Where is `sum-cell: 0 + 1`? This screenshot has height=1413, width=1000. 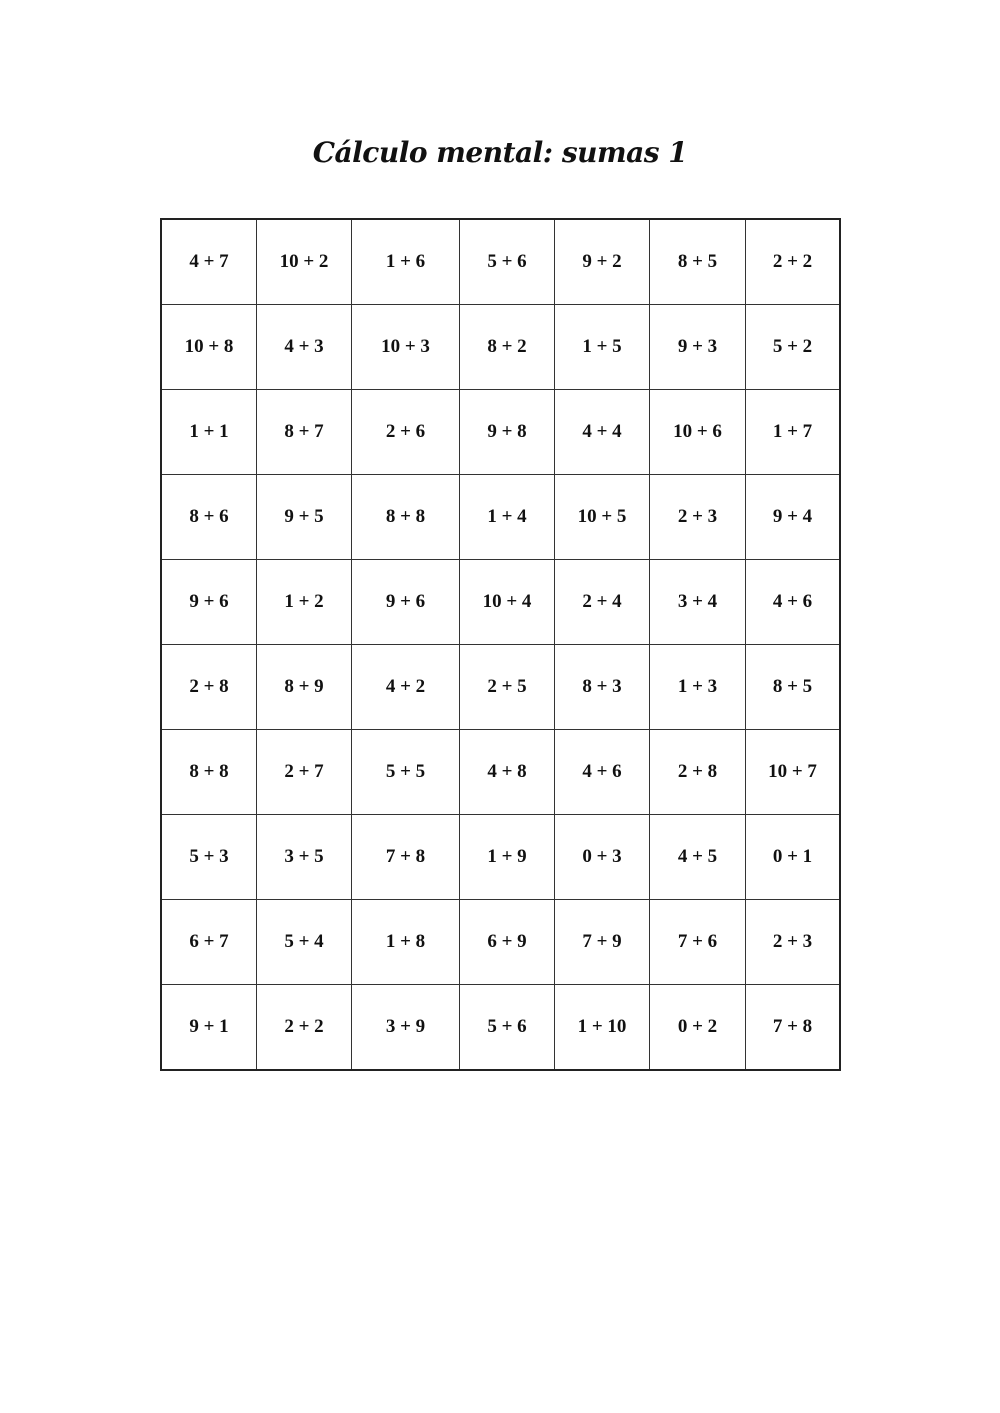 sum-cell: 0 + 1 is located at coordinates (793, 857).